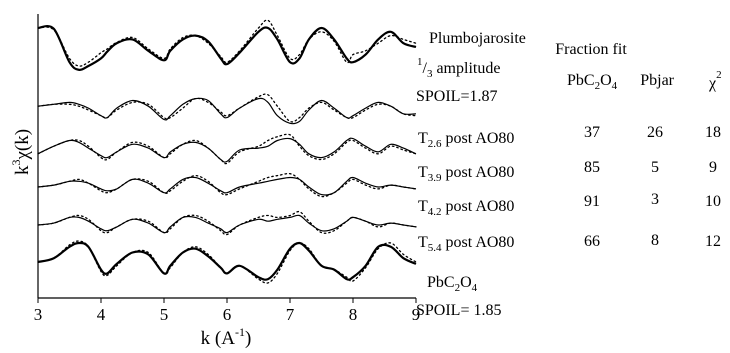 The image size is (730, 353). What do you see at coordinates (657, 80) in the screenshot?
I see `header-pbjar: Pbjar` at bounding box center [657, 80].